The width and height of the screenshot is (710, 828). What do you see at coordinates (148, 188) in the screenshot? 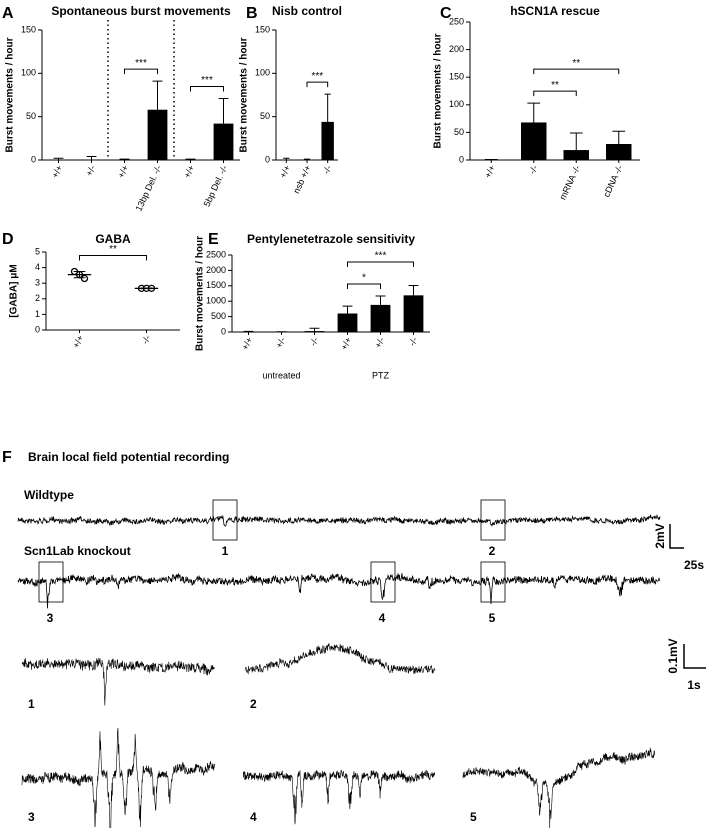
I see `x-tick-label: 13bp Del. -/-` at bounding box center [148, 188].